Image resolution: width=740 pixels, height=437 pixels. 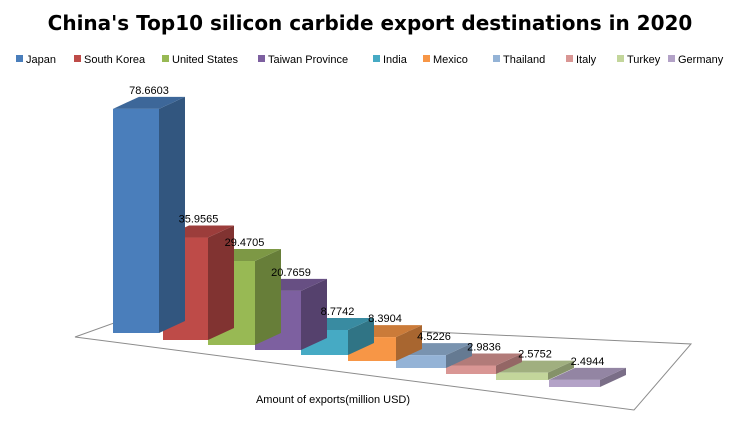 What do you see at coordinates (613, 377) in the screenshot?
I see `bar-side-germany` at bounding box center [613, 377].